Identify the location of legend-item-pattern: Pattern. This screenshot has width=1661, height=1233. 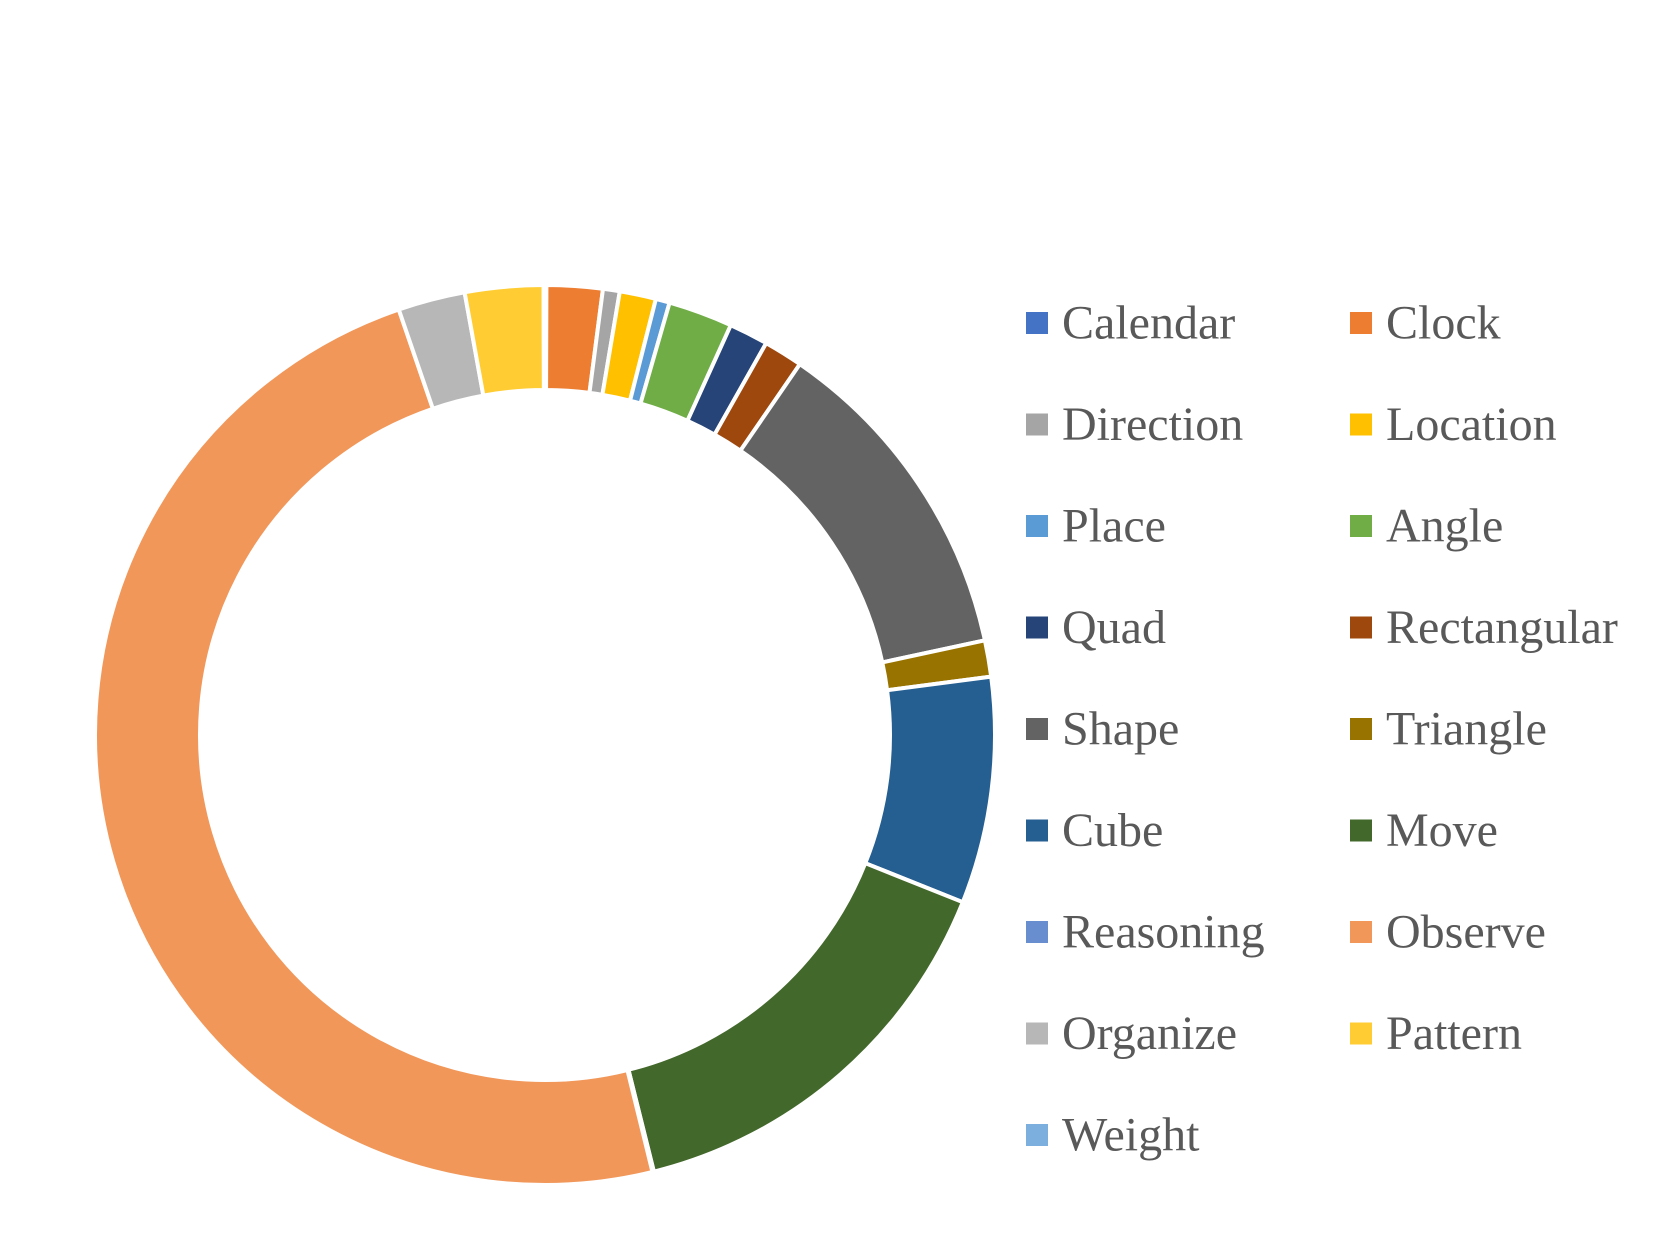
(1436, 1033).